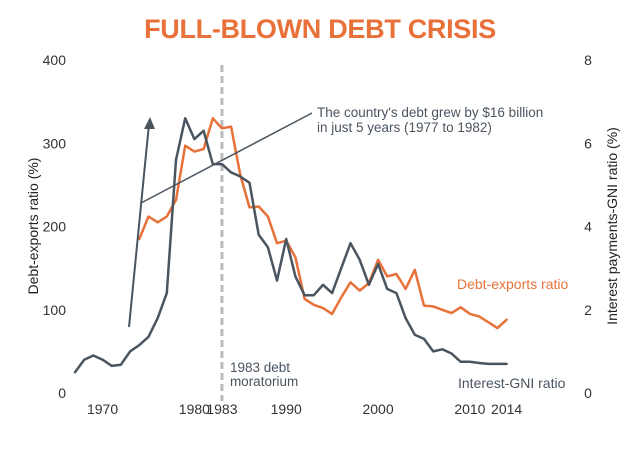  What do you see at coordinates (221, 409) in the screenshot?
I see `x-tick-label: 1983` at bounding box center [221, 409].